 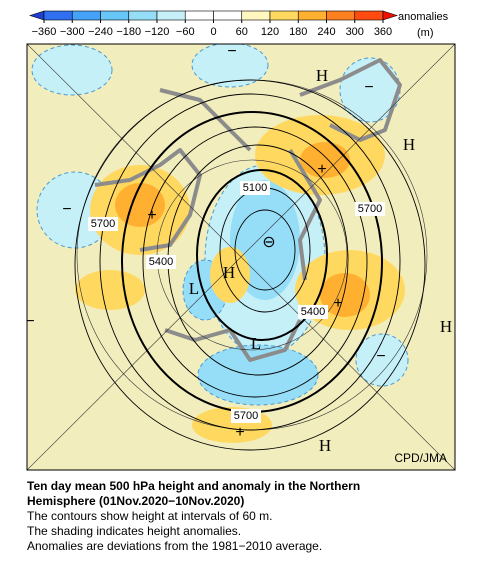 I want to click on contour-label: 5100, so click(x=255, y=188).